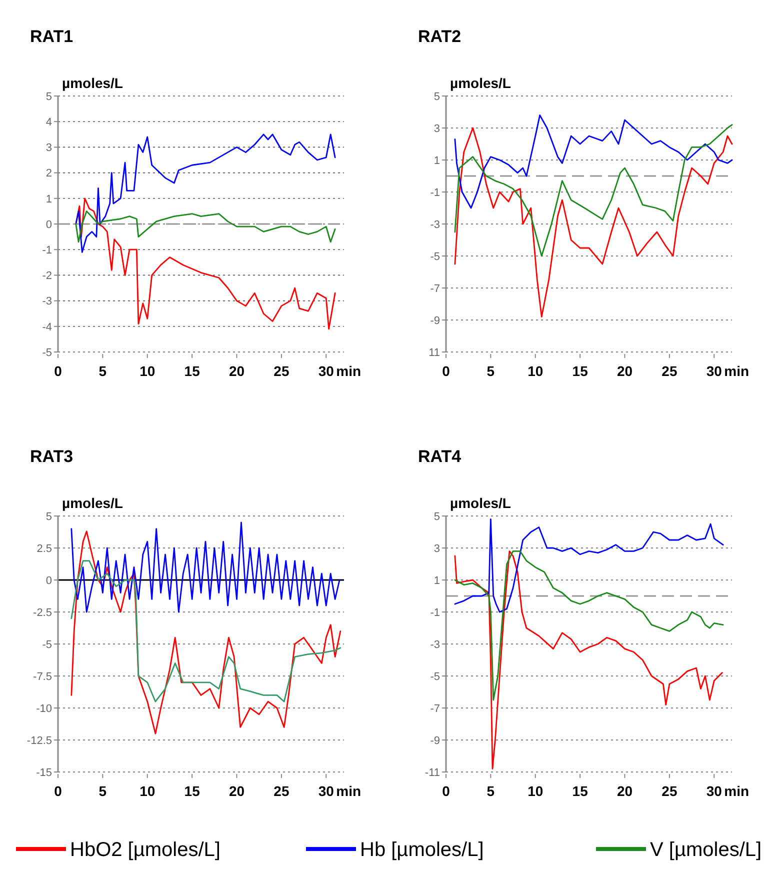 This screenshot has height=875, width=782. I want to click on y-tick-label: 11, so click(434, 352).